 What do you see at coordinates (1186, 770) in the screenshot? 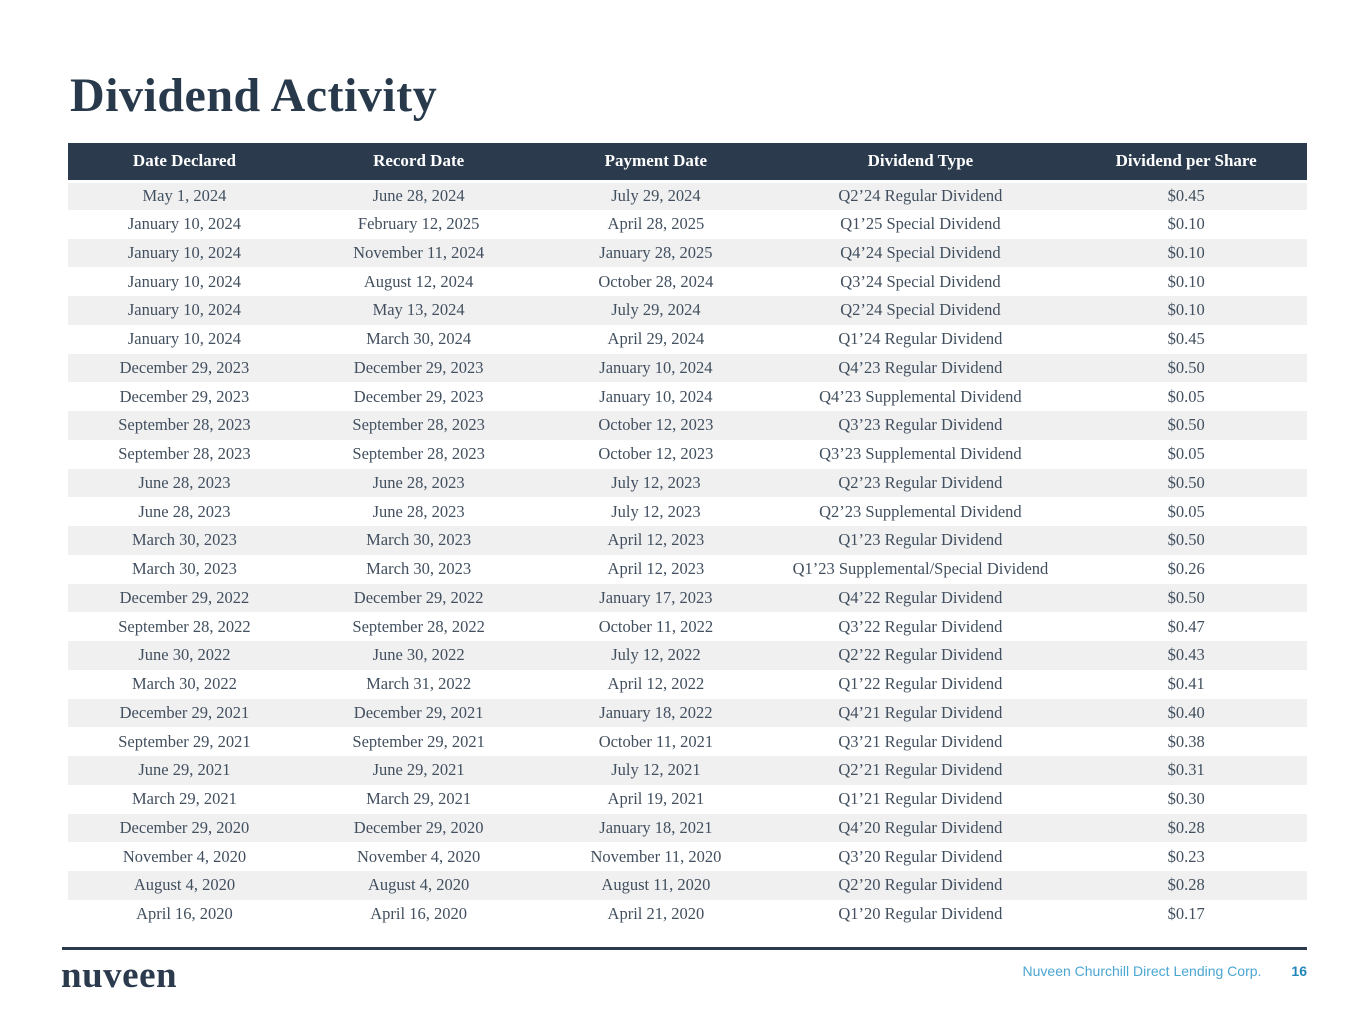
I see `table-cell: $0.31` at bounding box center [1186, 770].